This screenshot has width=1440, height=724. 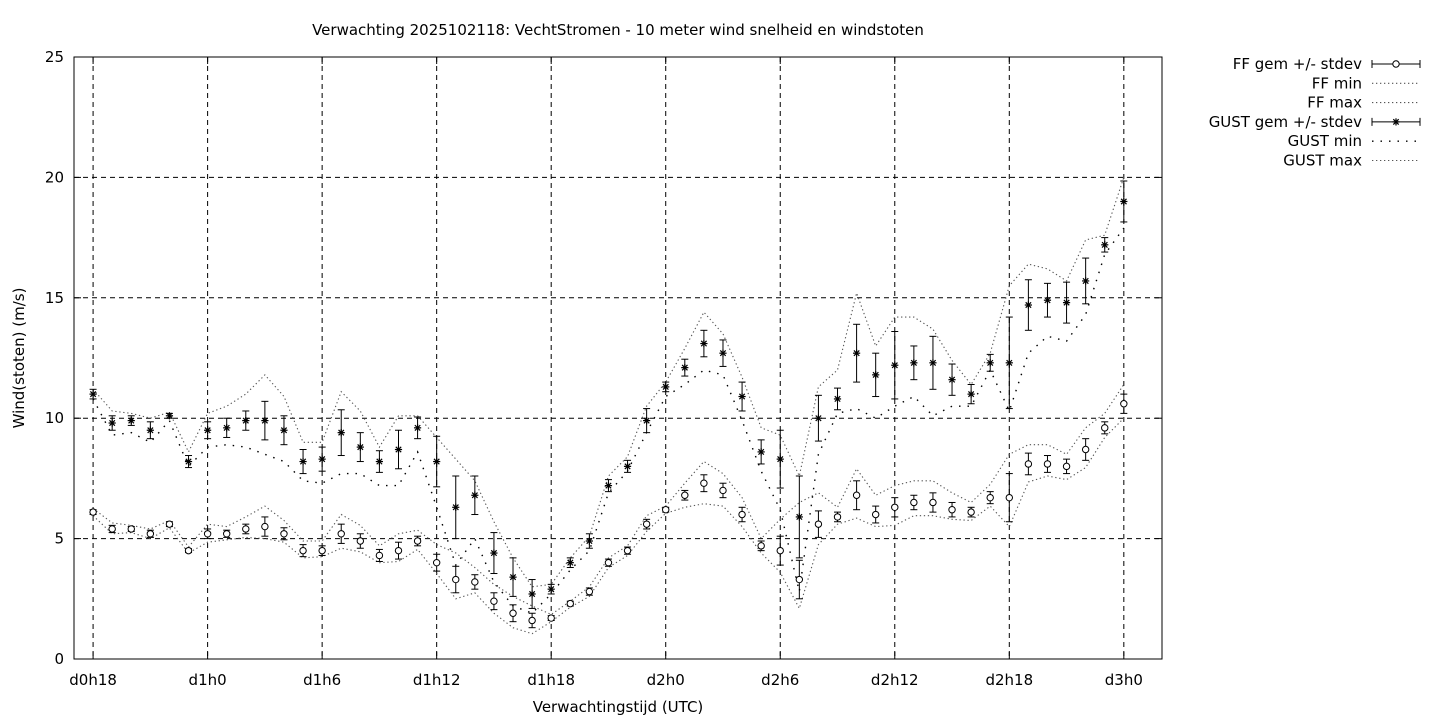 What do you see at coordinates (1124, 680) in the screenshot?
I see `x-tick-label: d3h0` at bounding box center [1124, 680].